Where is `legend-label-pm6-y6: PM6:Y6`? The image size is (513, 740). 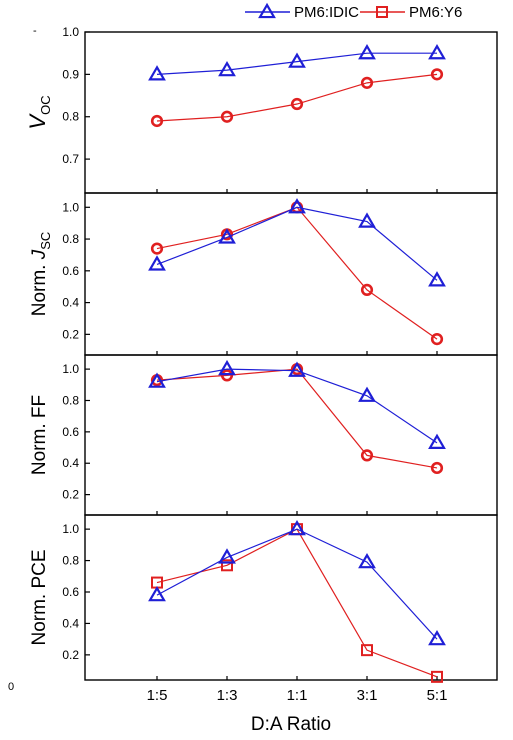 legend-label-pm6-y6: PM6:Y6 is located at coordinates (435, 12).